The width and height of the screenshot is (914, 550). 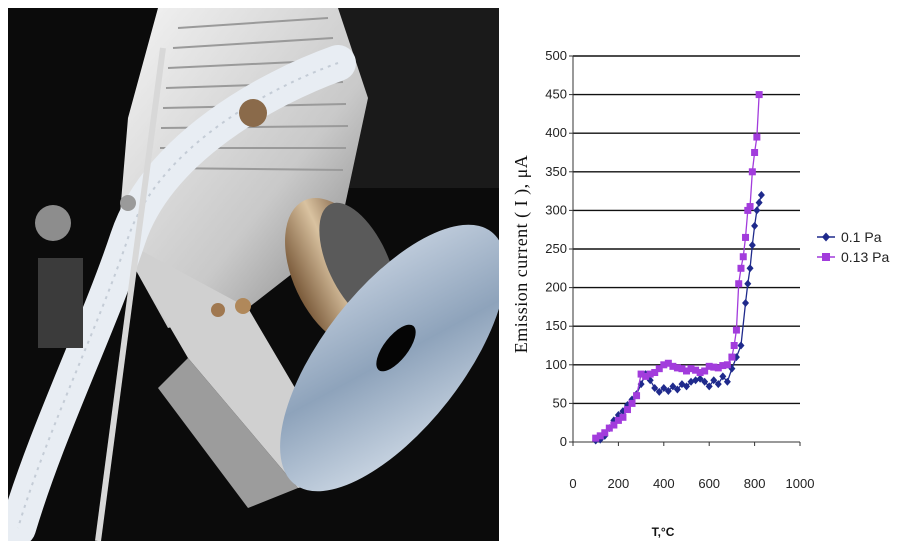 I want to click on x-tick-label: 400, so click(x=664, y=483).